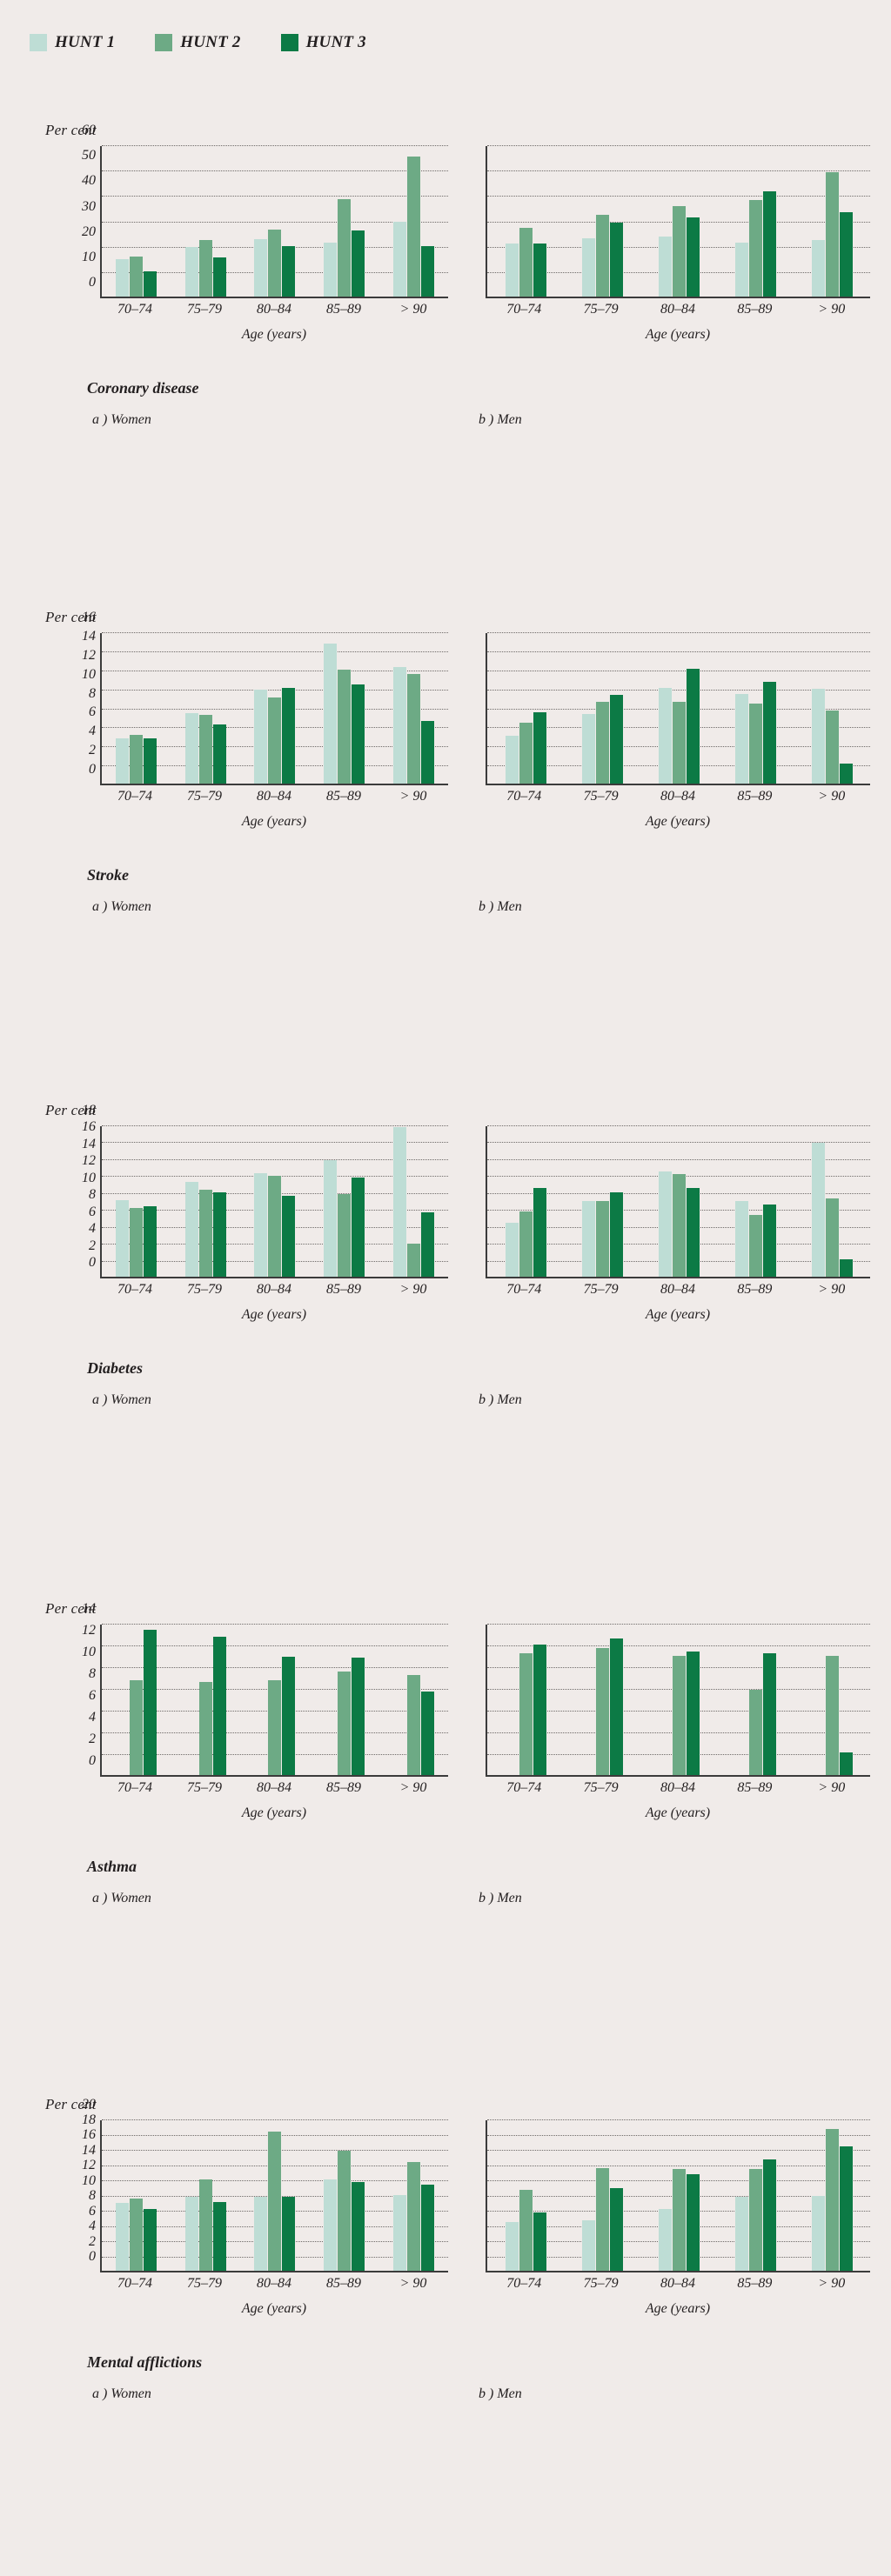 Image resolution: width=891 pixels, height=2576 pixels. I want to click on y-axis-tick: 16, so click(89, 617).